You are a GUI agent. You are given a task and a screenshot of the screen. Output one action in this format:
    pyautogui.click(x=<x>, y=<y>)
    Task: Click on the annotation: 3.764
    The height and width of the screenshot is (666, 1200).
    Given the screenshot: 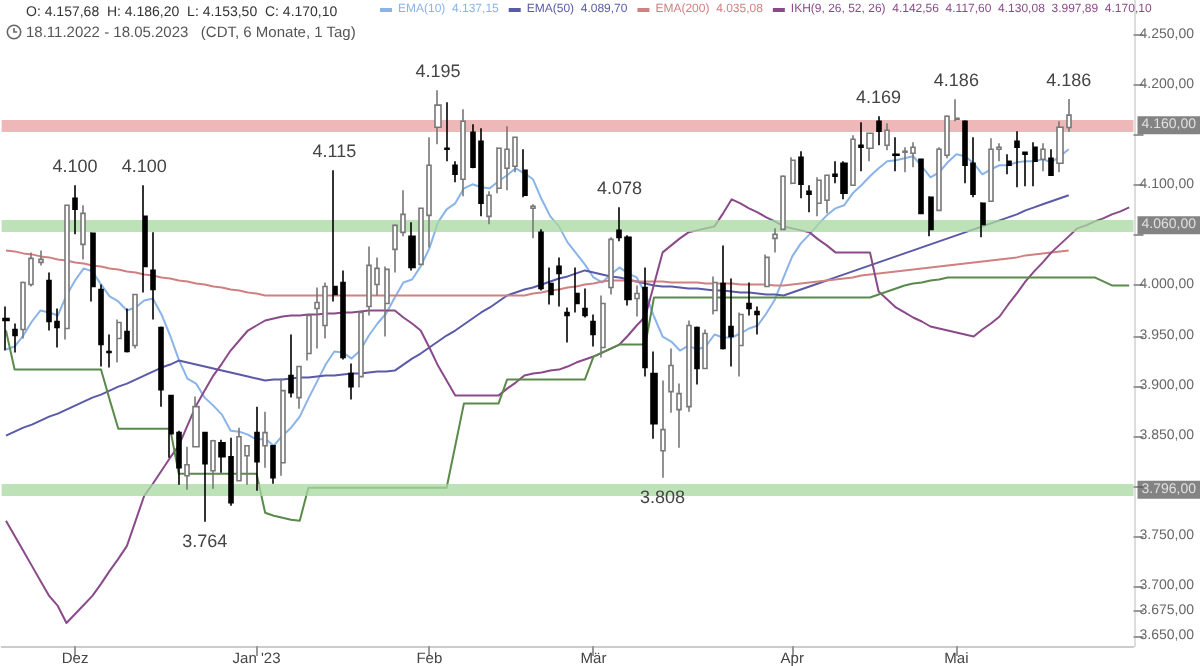 What is the action you would take?
    pyautogui.click(x=205, y=540)
    